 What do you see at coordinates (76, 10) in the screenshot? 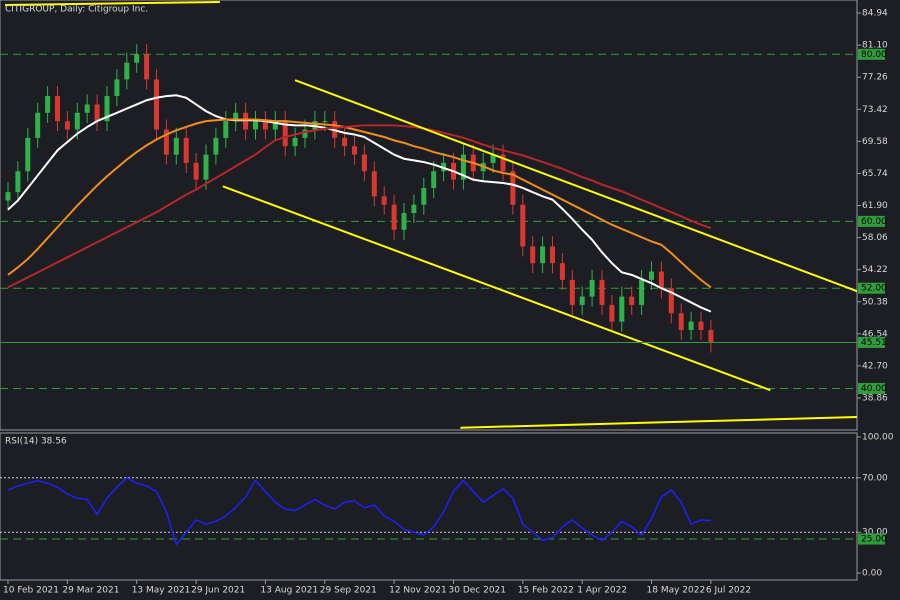
I see `chart-title: CITIGROUP, Daily: Citigroup Inc.` at bounding box center [76, 10].